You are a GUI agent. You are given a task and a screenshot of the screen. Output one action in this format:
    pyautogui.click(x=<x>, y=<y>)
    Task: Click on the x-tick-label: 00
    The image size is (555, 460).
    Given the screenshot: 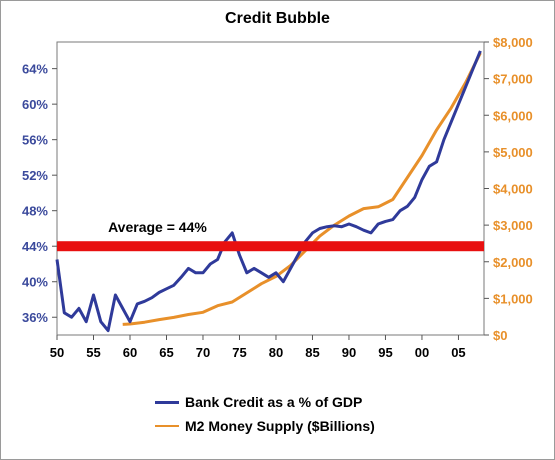 What is the action you would take?
    pyautogui.click(x=422, y=352)
    